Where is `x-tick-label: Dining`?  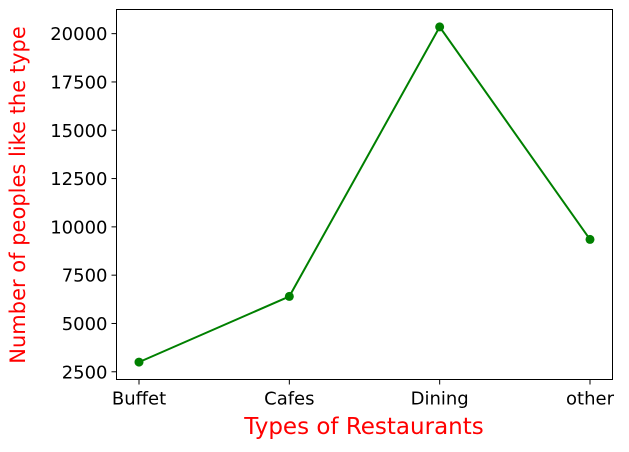
x-tick-label: Dining is located at coordinates (440, 399).